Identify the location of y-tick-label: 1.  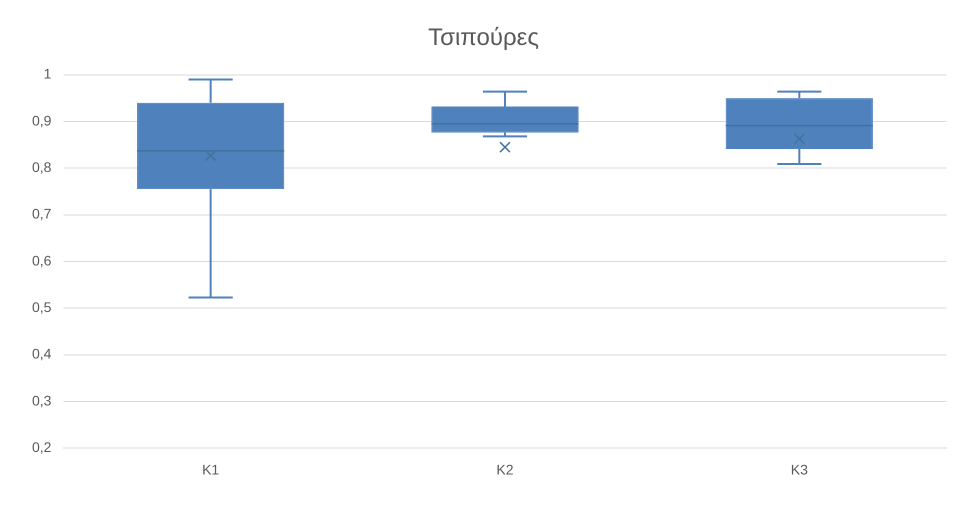
(48, 74).